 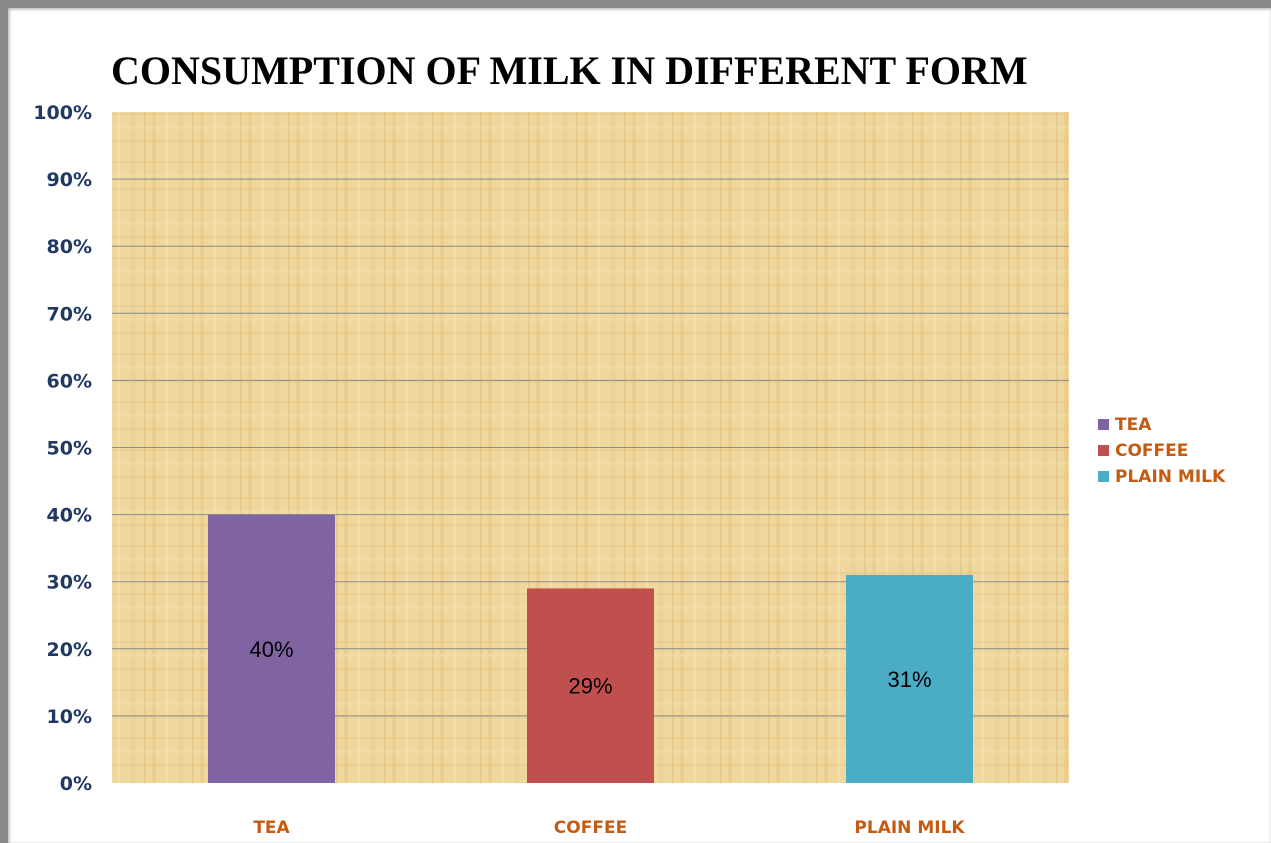 I want to click on x-axis-ticks: TEA COFFEE PLAIN MILK, so click(x=609, y=828).